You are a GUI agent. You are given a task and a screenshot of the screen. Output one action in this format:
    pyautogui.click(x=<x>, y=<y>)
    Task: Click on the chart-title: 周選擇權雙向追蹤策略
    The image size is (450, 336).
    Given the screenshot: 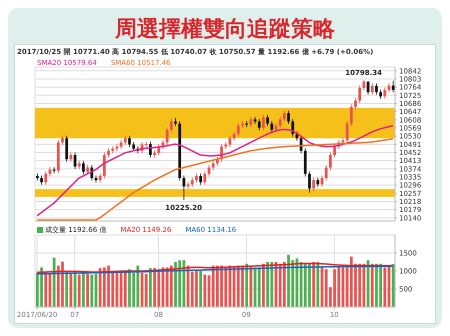 What is the action you would take?
    pyautogui.click(x=225, y=29)
    